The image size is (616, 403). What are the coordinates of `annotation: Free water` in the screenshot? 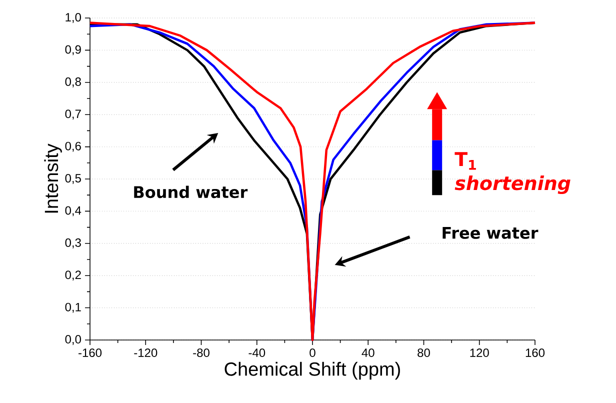 It's located at (490, 233).